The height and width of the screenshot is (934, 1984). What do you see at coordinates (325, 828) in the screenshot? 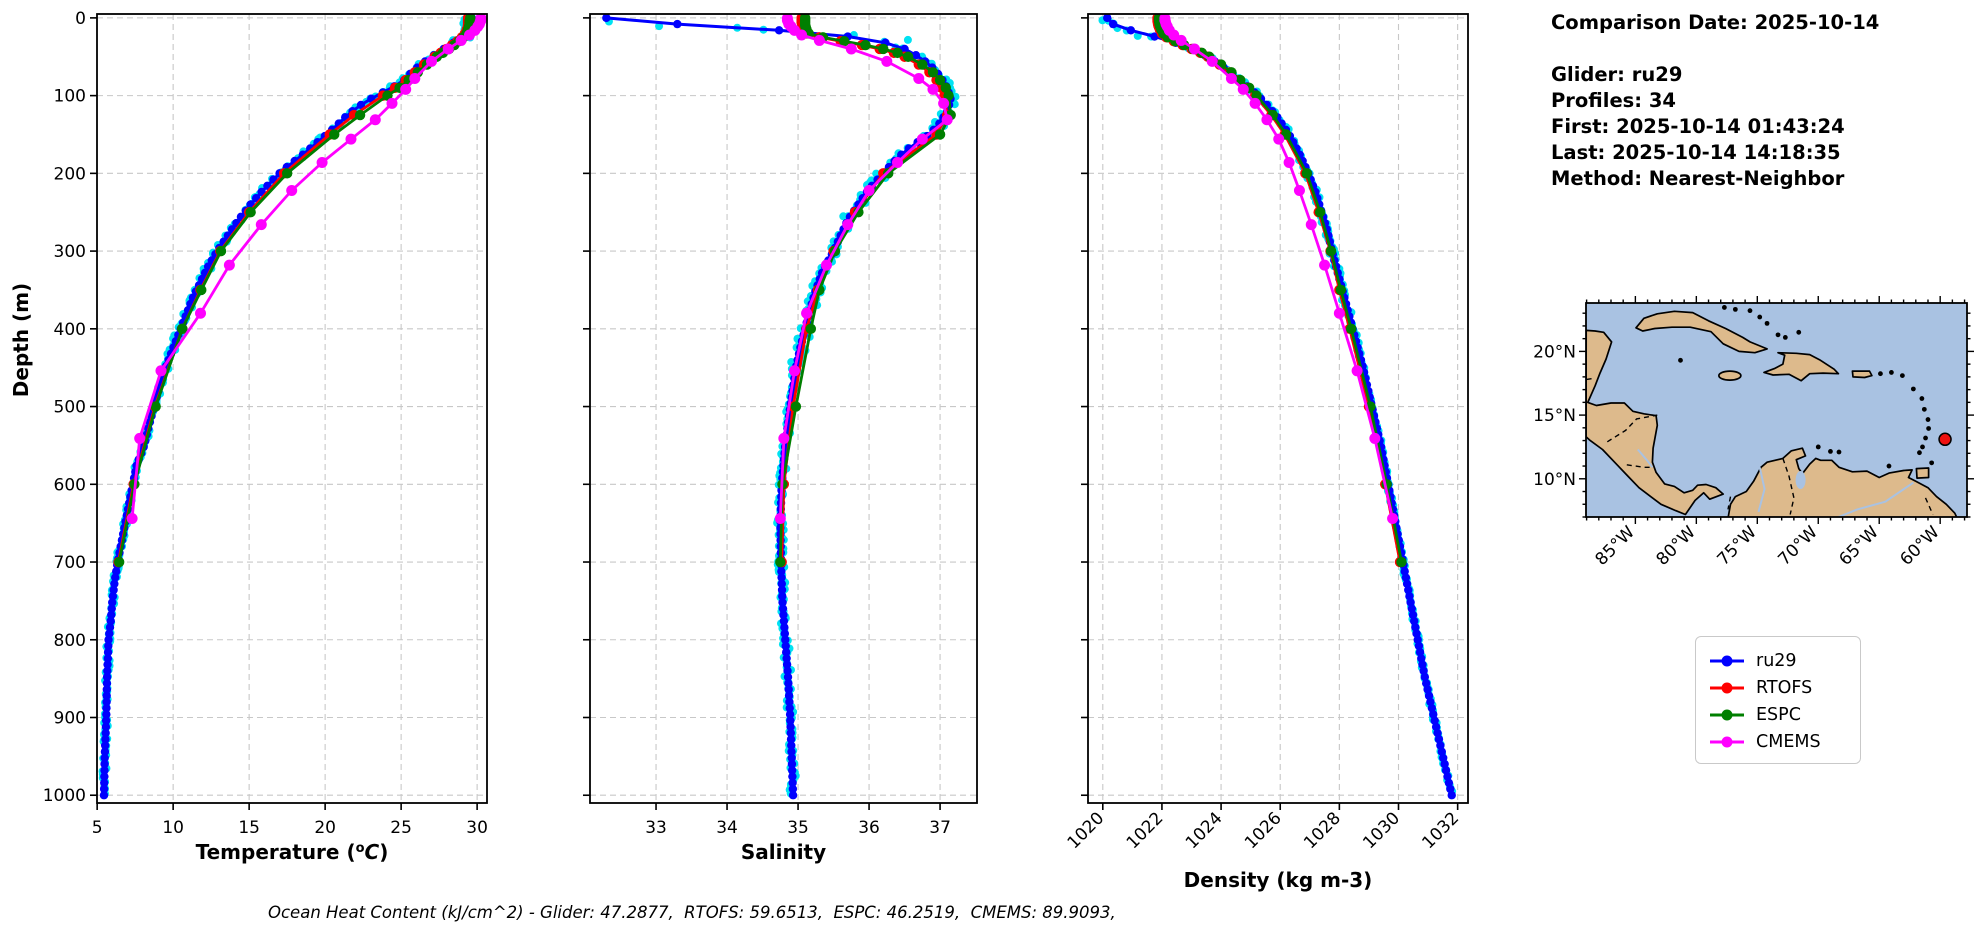
I see `x-tick-label: 20` at bounding box center [325, 828].